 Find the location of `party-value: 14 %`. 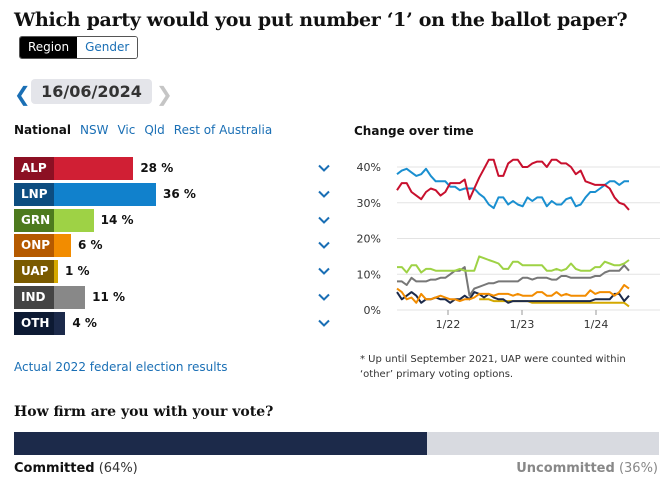

party-value: 14 % is located at coordinates (117, 219).